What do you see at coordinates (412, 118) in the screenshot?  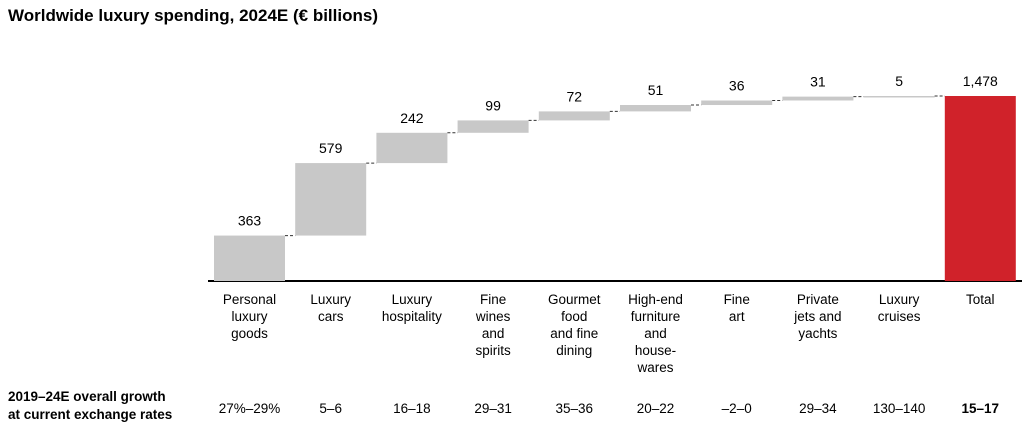 I see `value-label-3: 242` at bounding box center [412, 118].